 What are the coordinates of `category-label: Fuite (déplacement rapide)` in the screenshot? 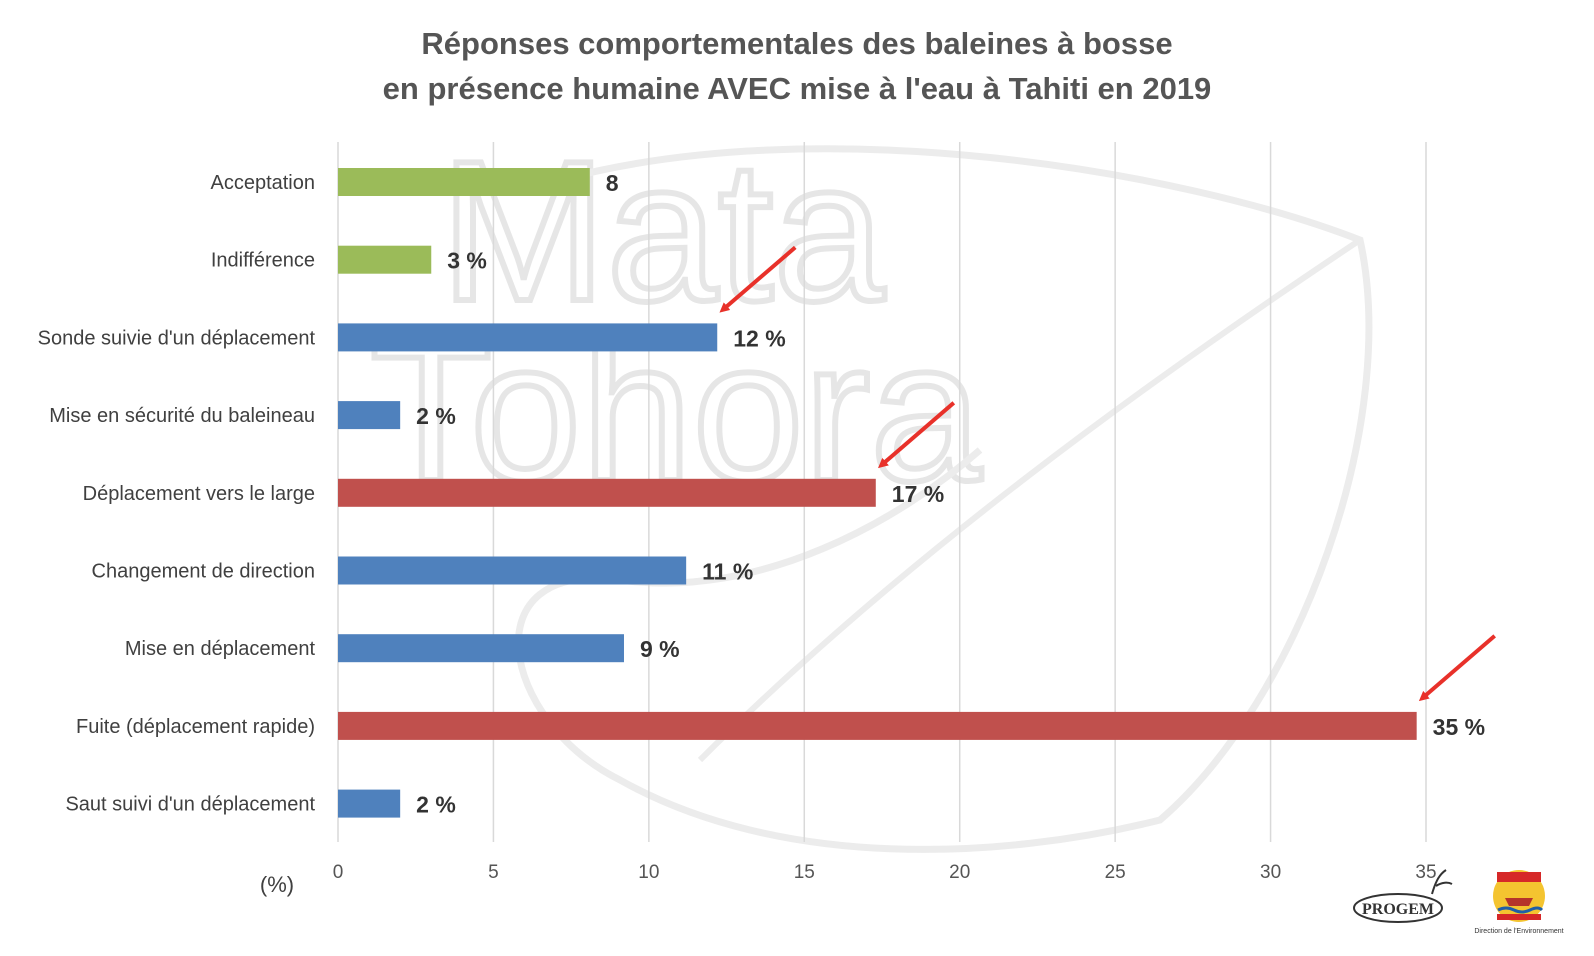 It's located at (195, 727).